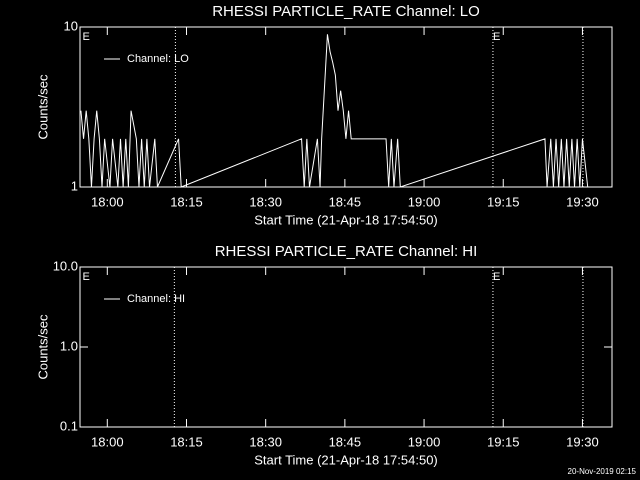 The width and height of the screenshot is (640, 480). I want to click on y-tick-label: 1, so click(74, 185).